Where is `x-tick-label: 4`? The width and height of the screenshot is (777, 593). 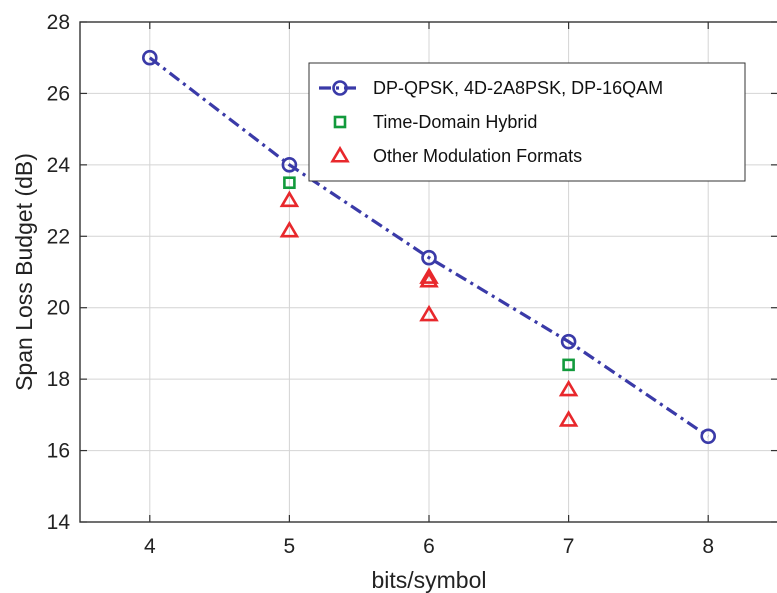 x-tick-label: 4 is located at coordinates (150, 546).